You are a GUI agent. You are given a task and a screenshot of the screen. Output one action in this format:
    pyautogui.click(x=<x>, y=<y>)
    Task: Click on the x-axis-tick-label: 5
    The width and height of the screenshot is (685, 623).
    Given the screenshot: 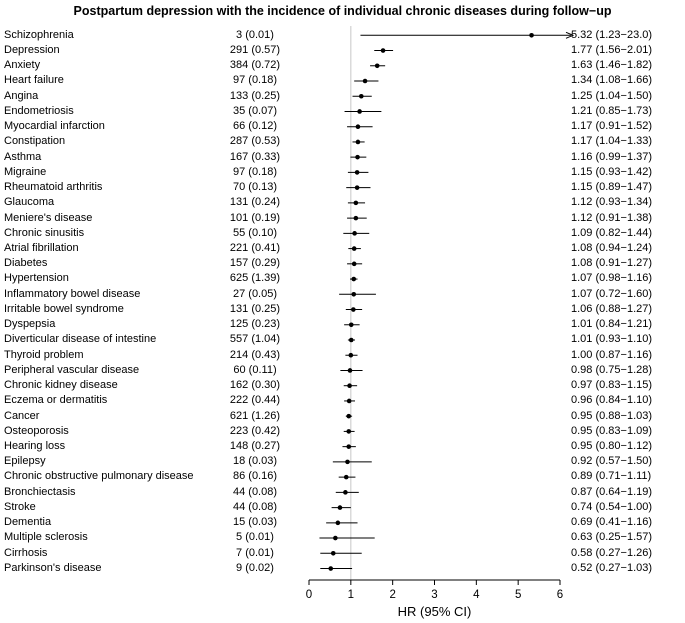 What is the action you would take?
    pyautogui.click(x=518, y=595)
    